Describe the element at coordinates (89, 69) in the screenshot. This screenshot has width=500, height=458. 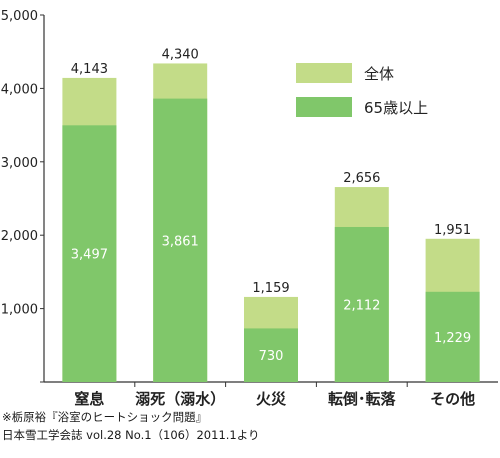
I see `data-label-total: 4,143` at that location.